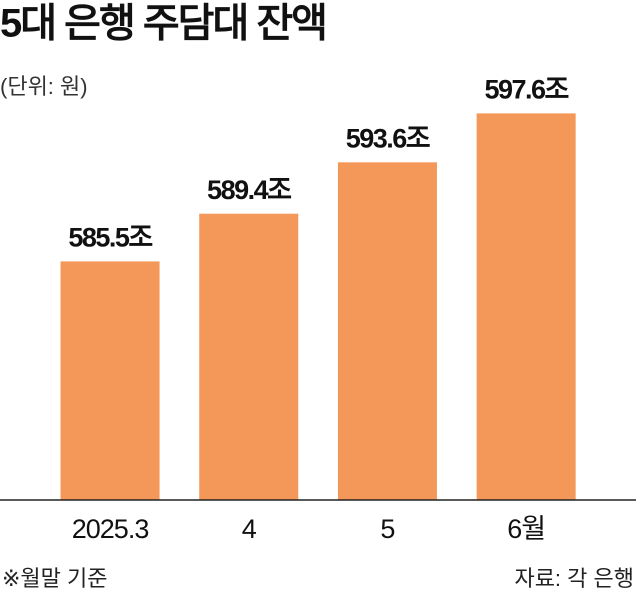 The image size is (636, 598). What do you see at coordinates (574, 578) in the screenshot?
I see `source: 자료: 각 은행` at bounding box center [574, 578].